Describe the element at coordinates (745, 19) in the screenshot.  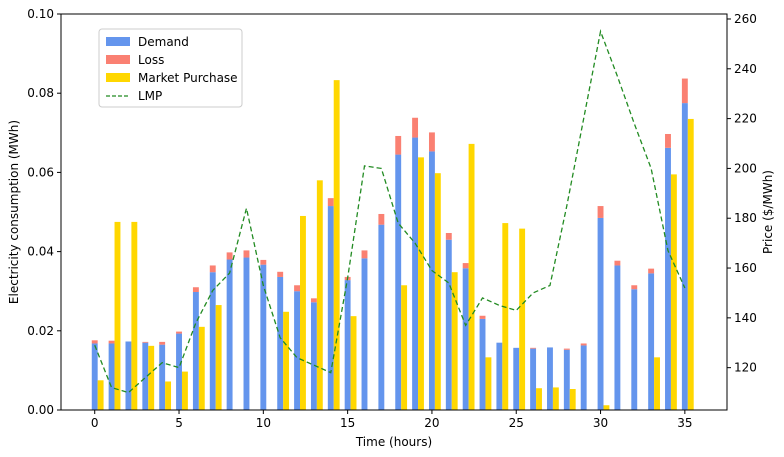
I see `y2-tick-label: 260` at that location.